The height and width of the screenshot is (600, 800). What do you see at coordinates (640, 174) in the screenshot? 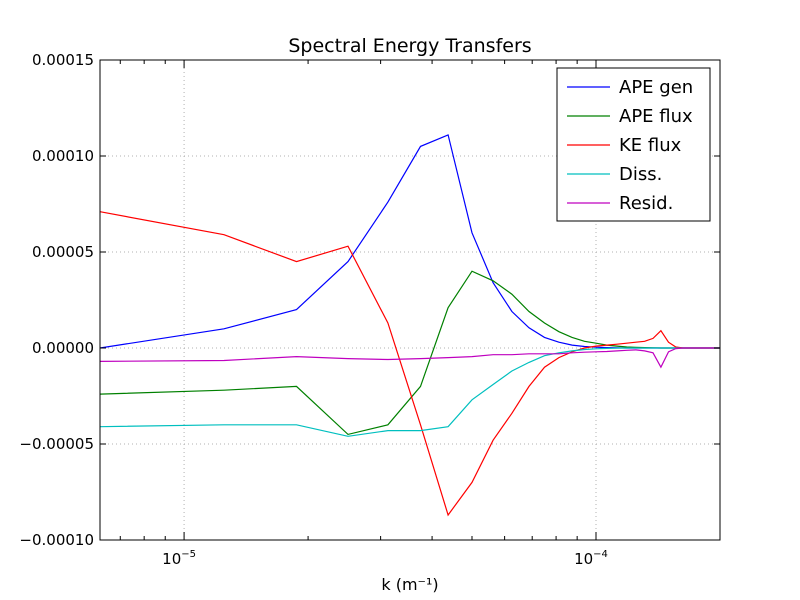
I see `legend-label: Diss.` at bounding box center [640, 174].